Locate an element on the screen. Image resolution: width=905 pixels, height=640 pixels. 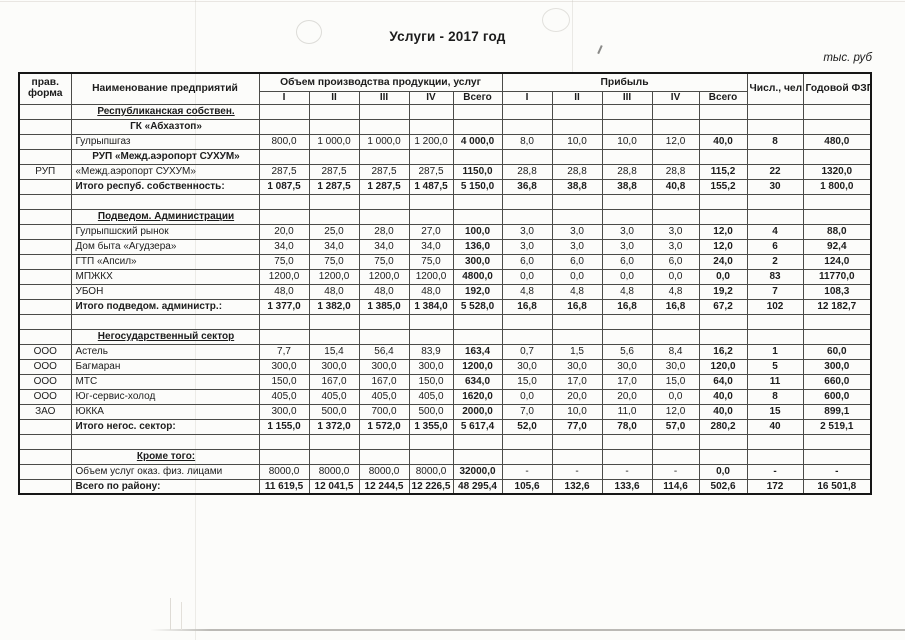
cell-volume-q3: 287,5 is located at coordinates (384, 171).